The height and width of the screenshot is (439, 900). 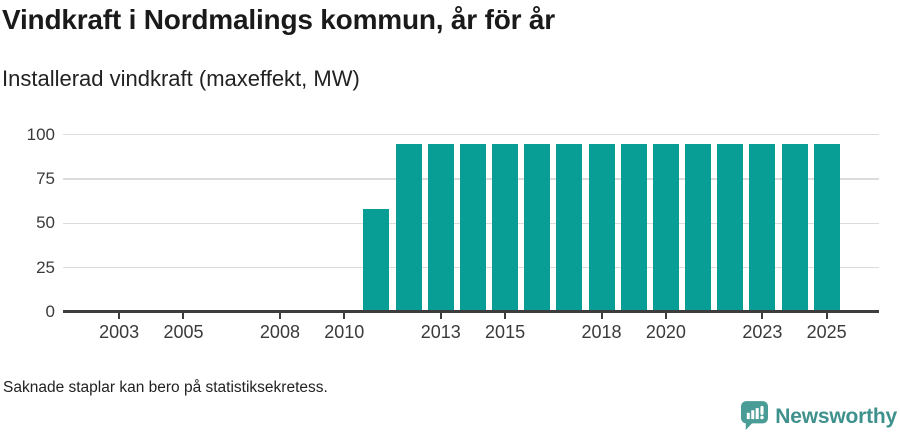 What do you see at coordinates (181, 78) in the screenshot?
I see `chart-subtitle: Installerad vindkraft (maxeffekt, MW)` at bounding box center [181, 78].